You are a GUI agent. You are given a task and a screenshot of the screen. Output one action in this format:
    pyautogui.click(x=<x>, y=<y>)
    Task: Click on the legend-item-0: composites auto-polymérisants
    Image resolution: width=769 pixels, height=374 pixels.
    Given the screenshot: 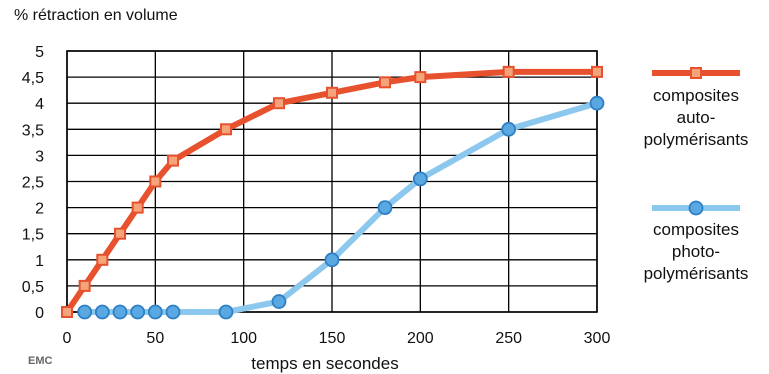 What is the action you would take?
    pyautogui.click(x=696, y=108)
    